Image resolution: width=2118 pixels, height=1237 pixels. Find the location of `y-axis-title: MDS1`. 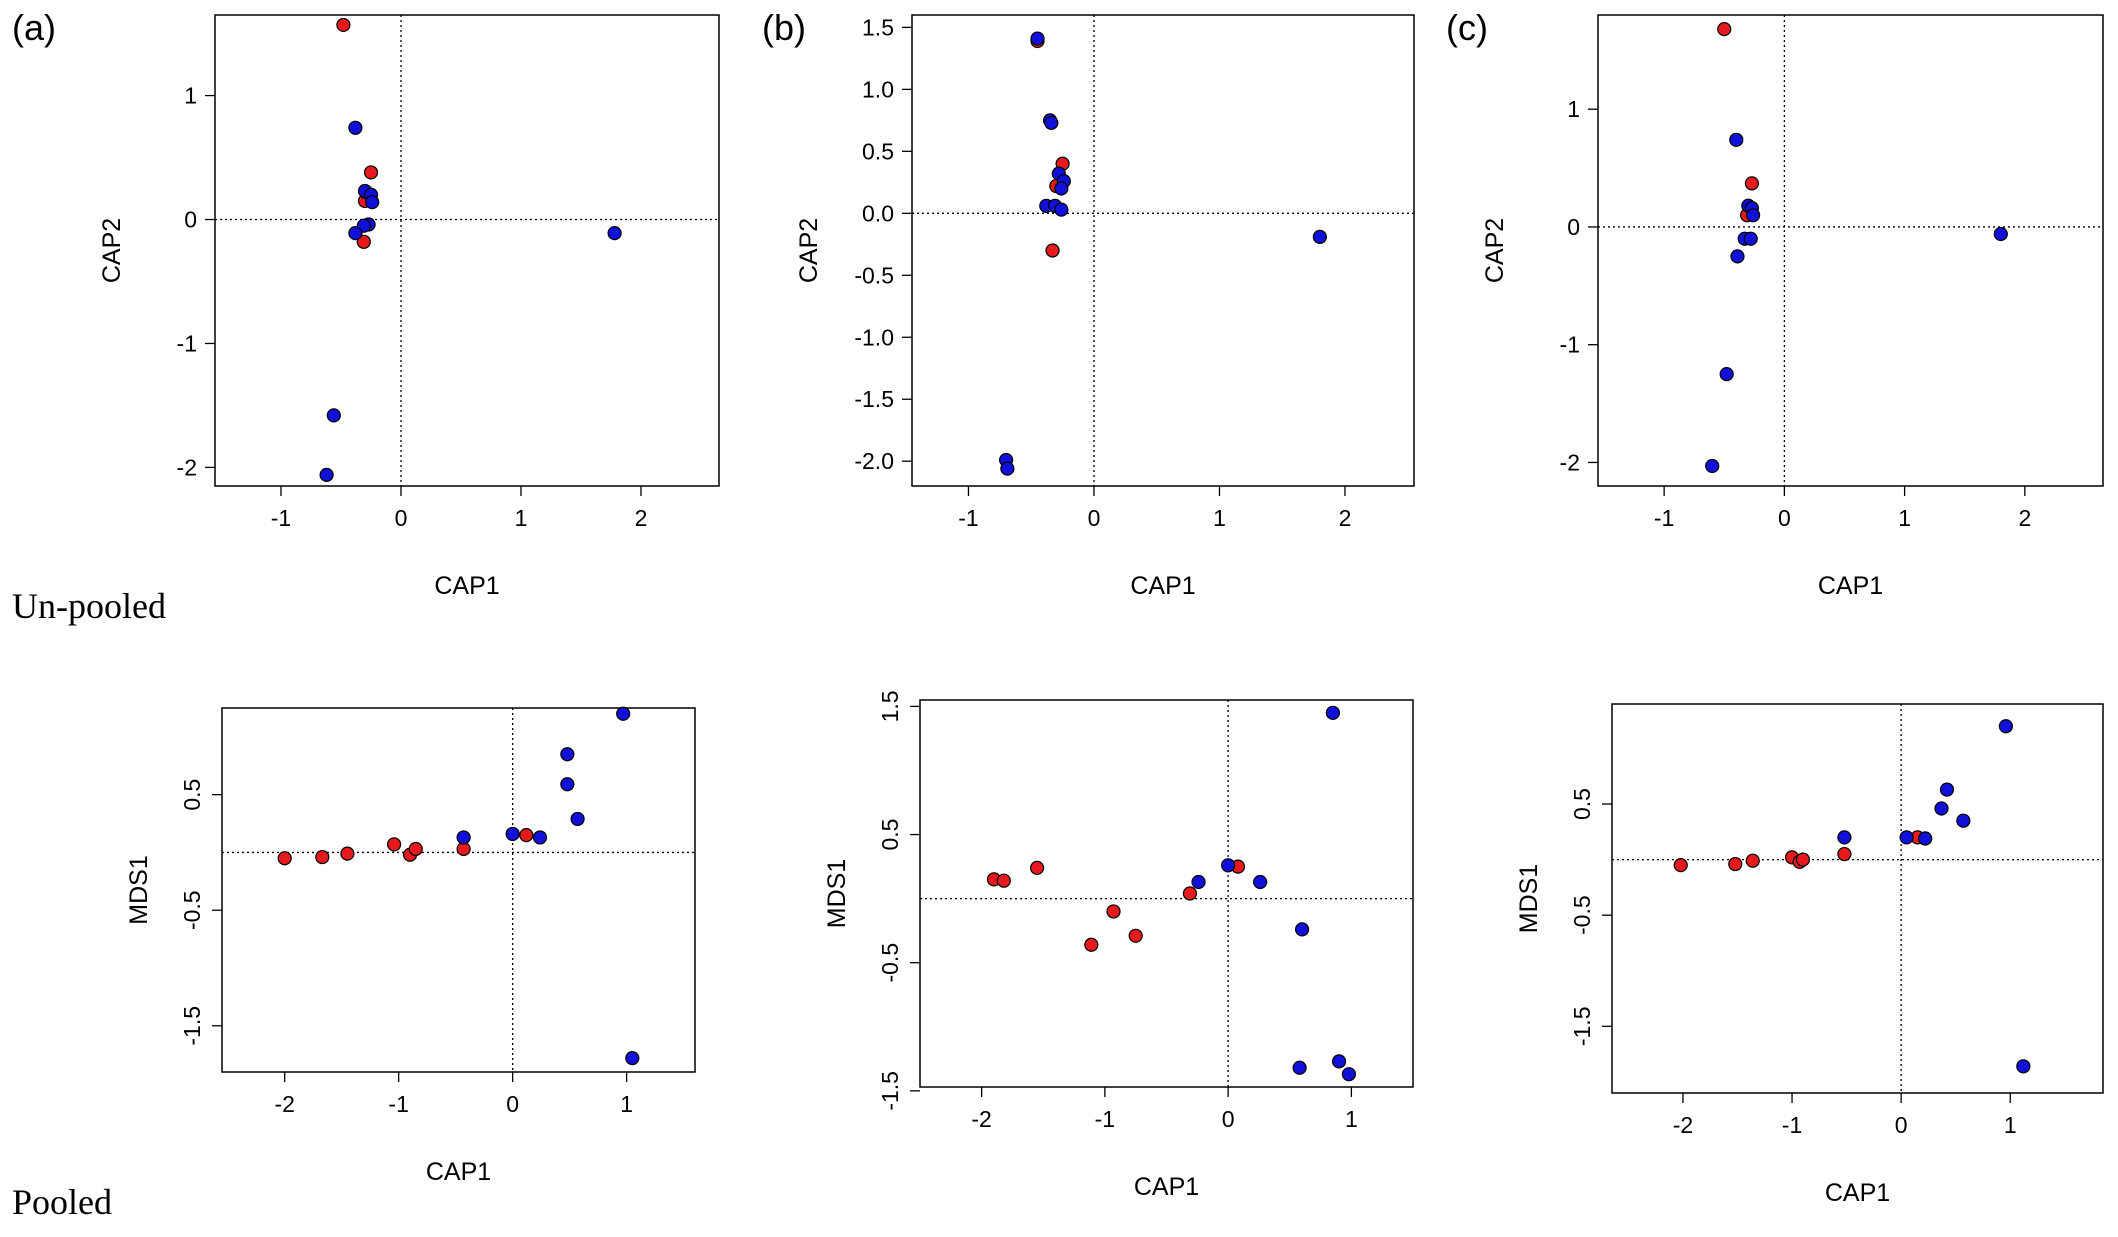

y-axis-title: MDS1 is located at coordinates (1529, 898).